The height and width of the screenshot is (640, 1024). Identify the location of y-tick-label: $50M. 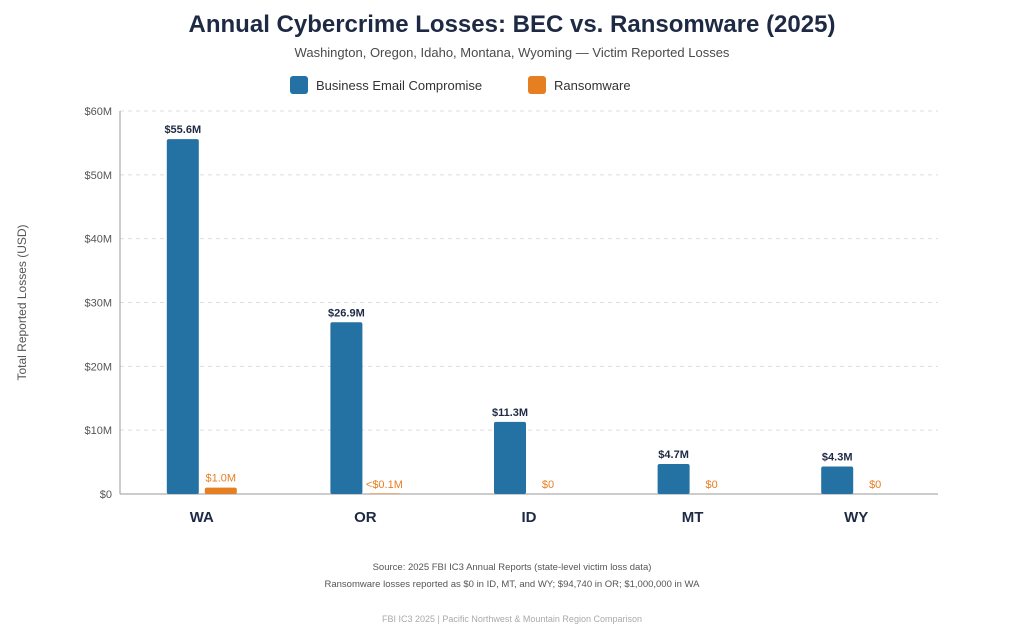
(98, 176).